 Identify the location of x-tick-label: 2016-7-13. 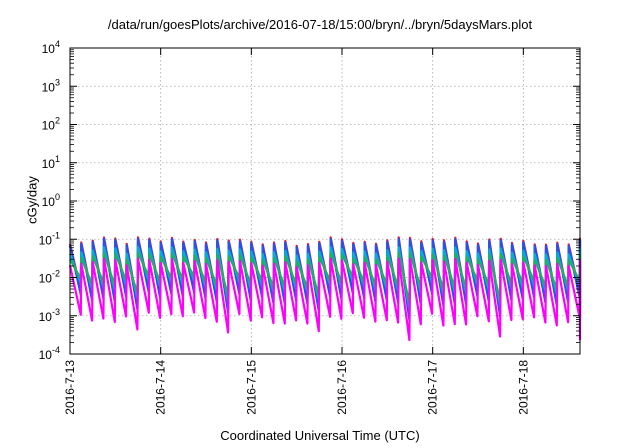
(70, 387).